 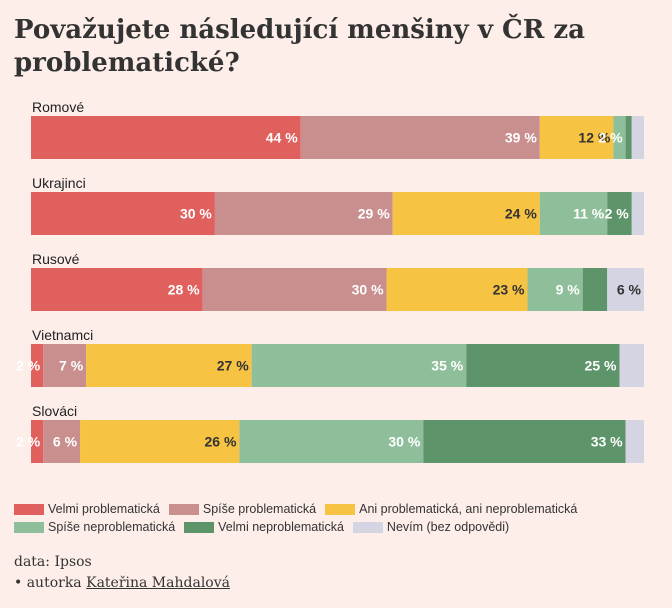 I want to click on category-label: Ukrajinci, so click(x=59, y=183).